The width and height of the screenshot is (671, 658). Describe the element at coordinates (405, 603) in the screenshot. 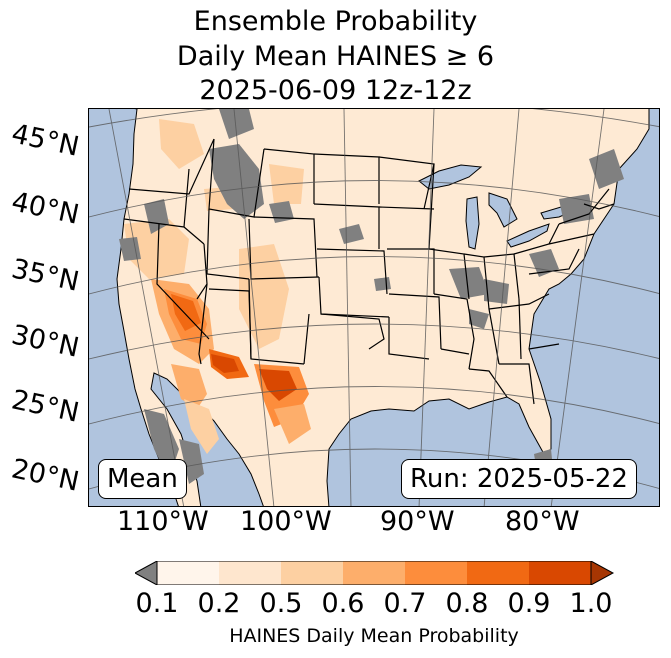

I see `colorbar-tick-label: 0.7` at that location.